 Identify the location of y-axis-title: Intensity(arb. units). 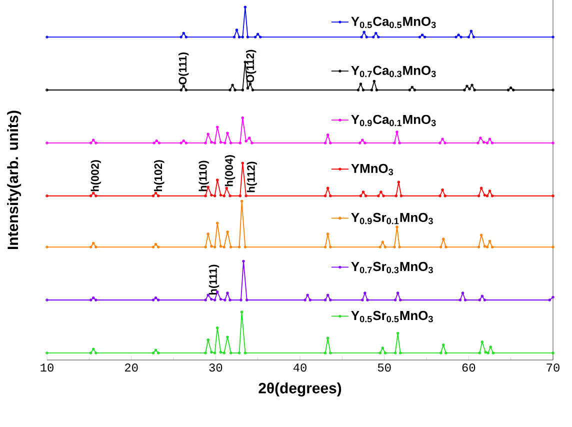
(14, 180).